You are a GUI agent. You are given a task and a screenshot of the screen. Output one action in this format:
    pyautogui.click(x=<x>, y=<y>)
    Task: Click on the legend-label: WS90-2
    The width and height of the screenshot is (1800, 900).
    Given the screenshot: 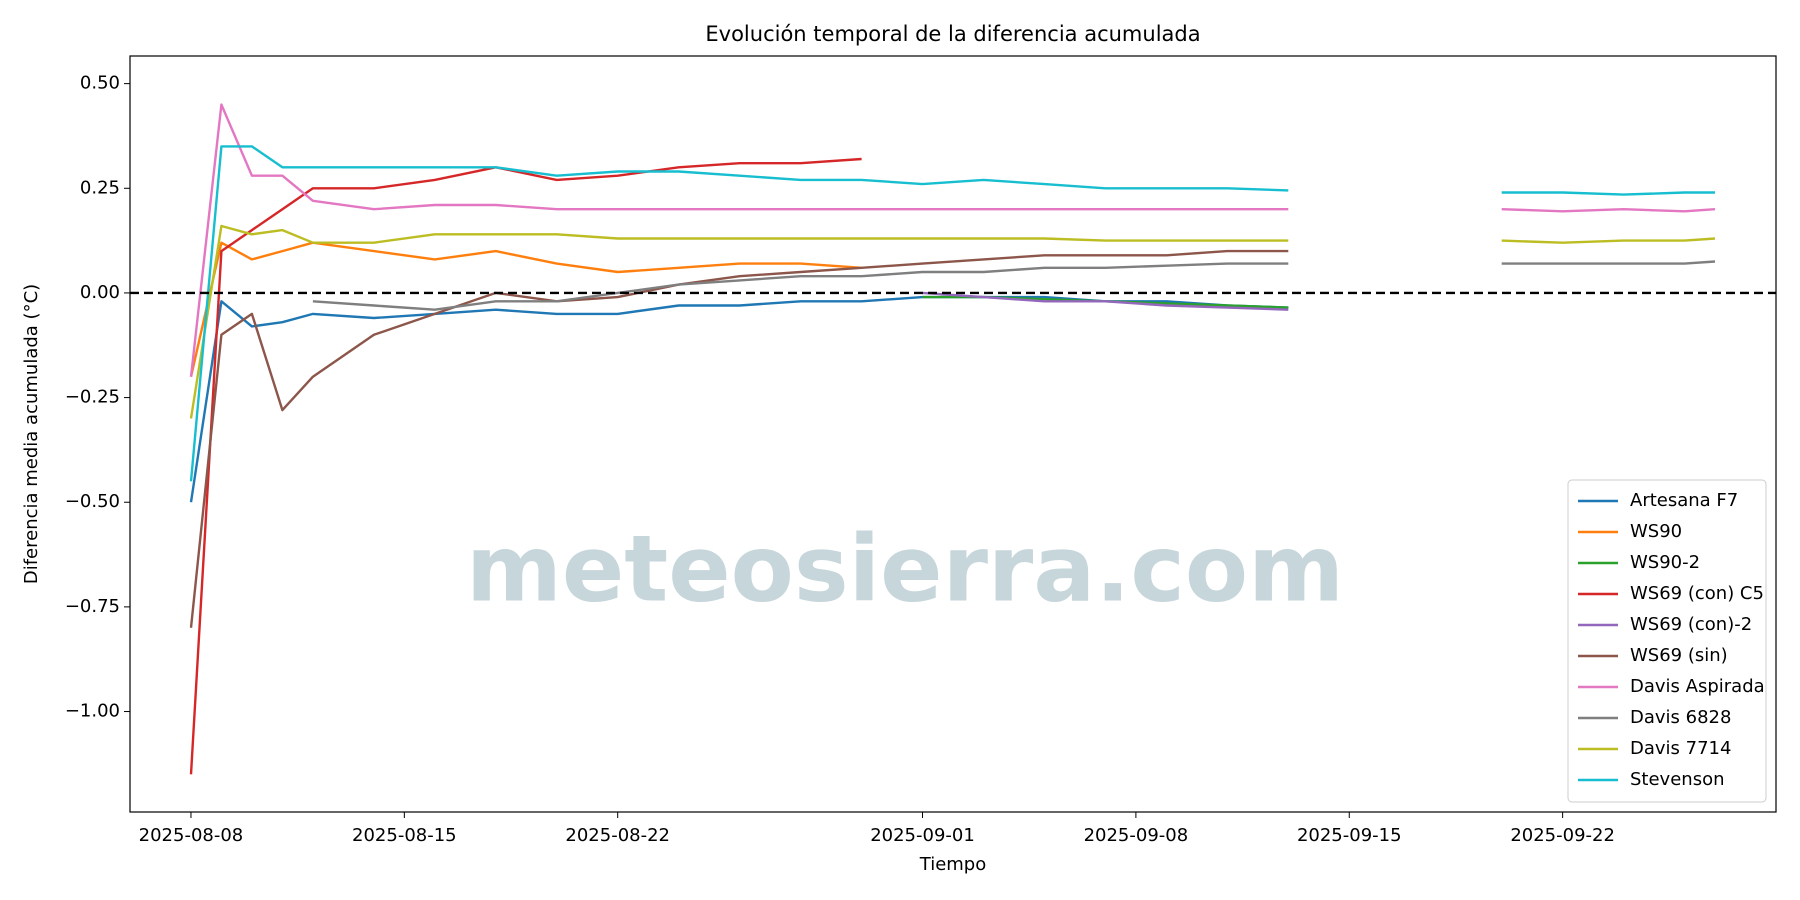 What is the action you would take?
    pyautogui.click(x=1665, y=562)
    